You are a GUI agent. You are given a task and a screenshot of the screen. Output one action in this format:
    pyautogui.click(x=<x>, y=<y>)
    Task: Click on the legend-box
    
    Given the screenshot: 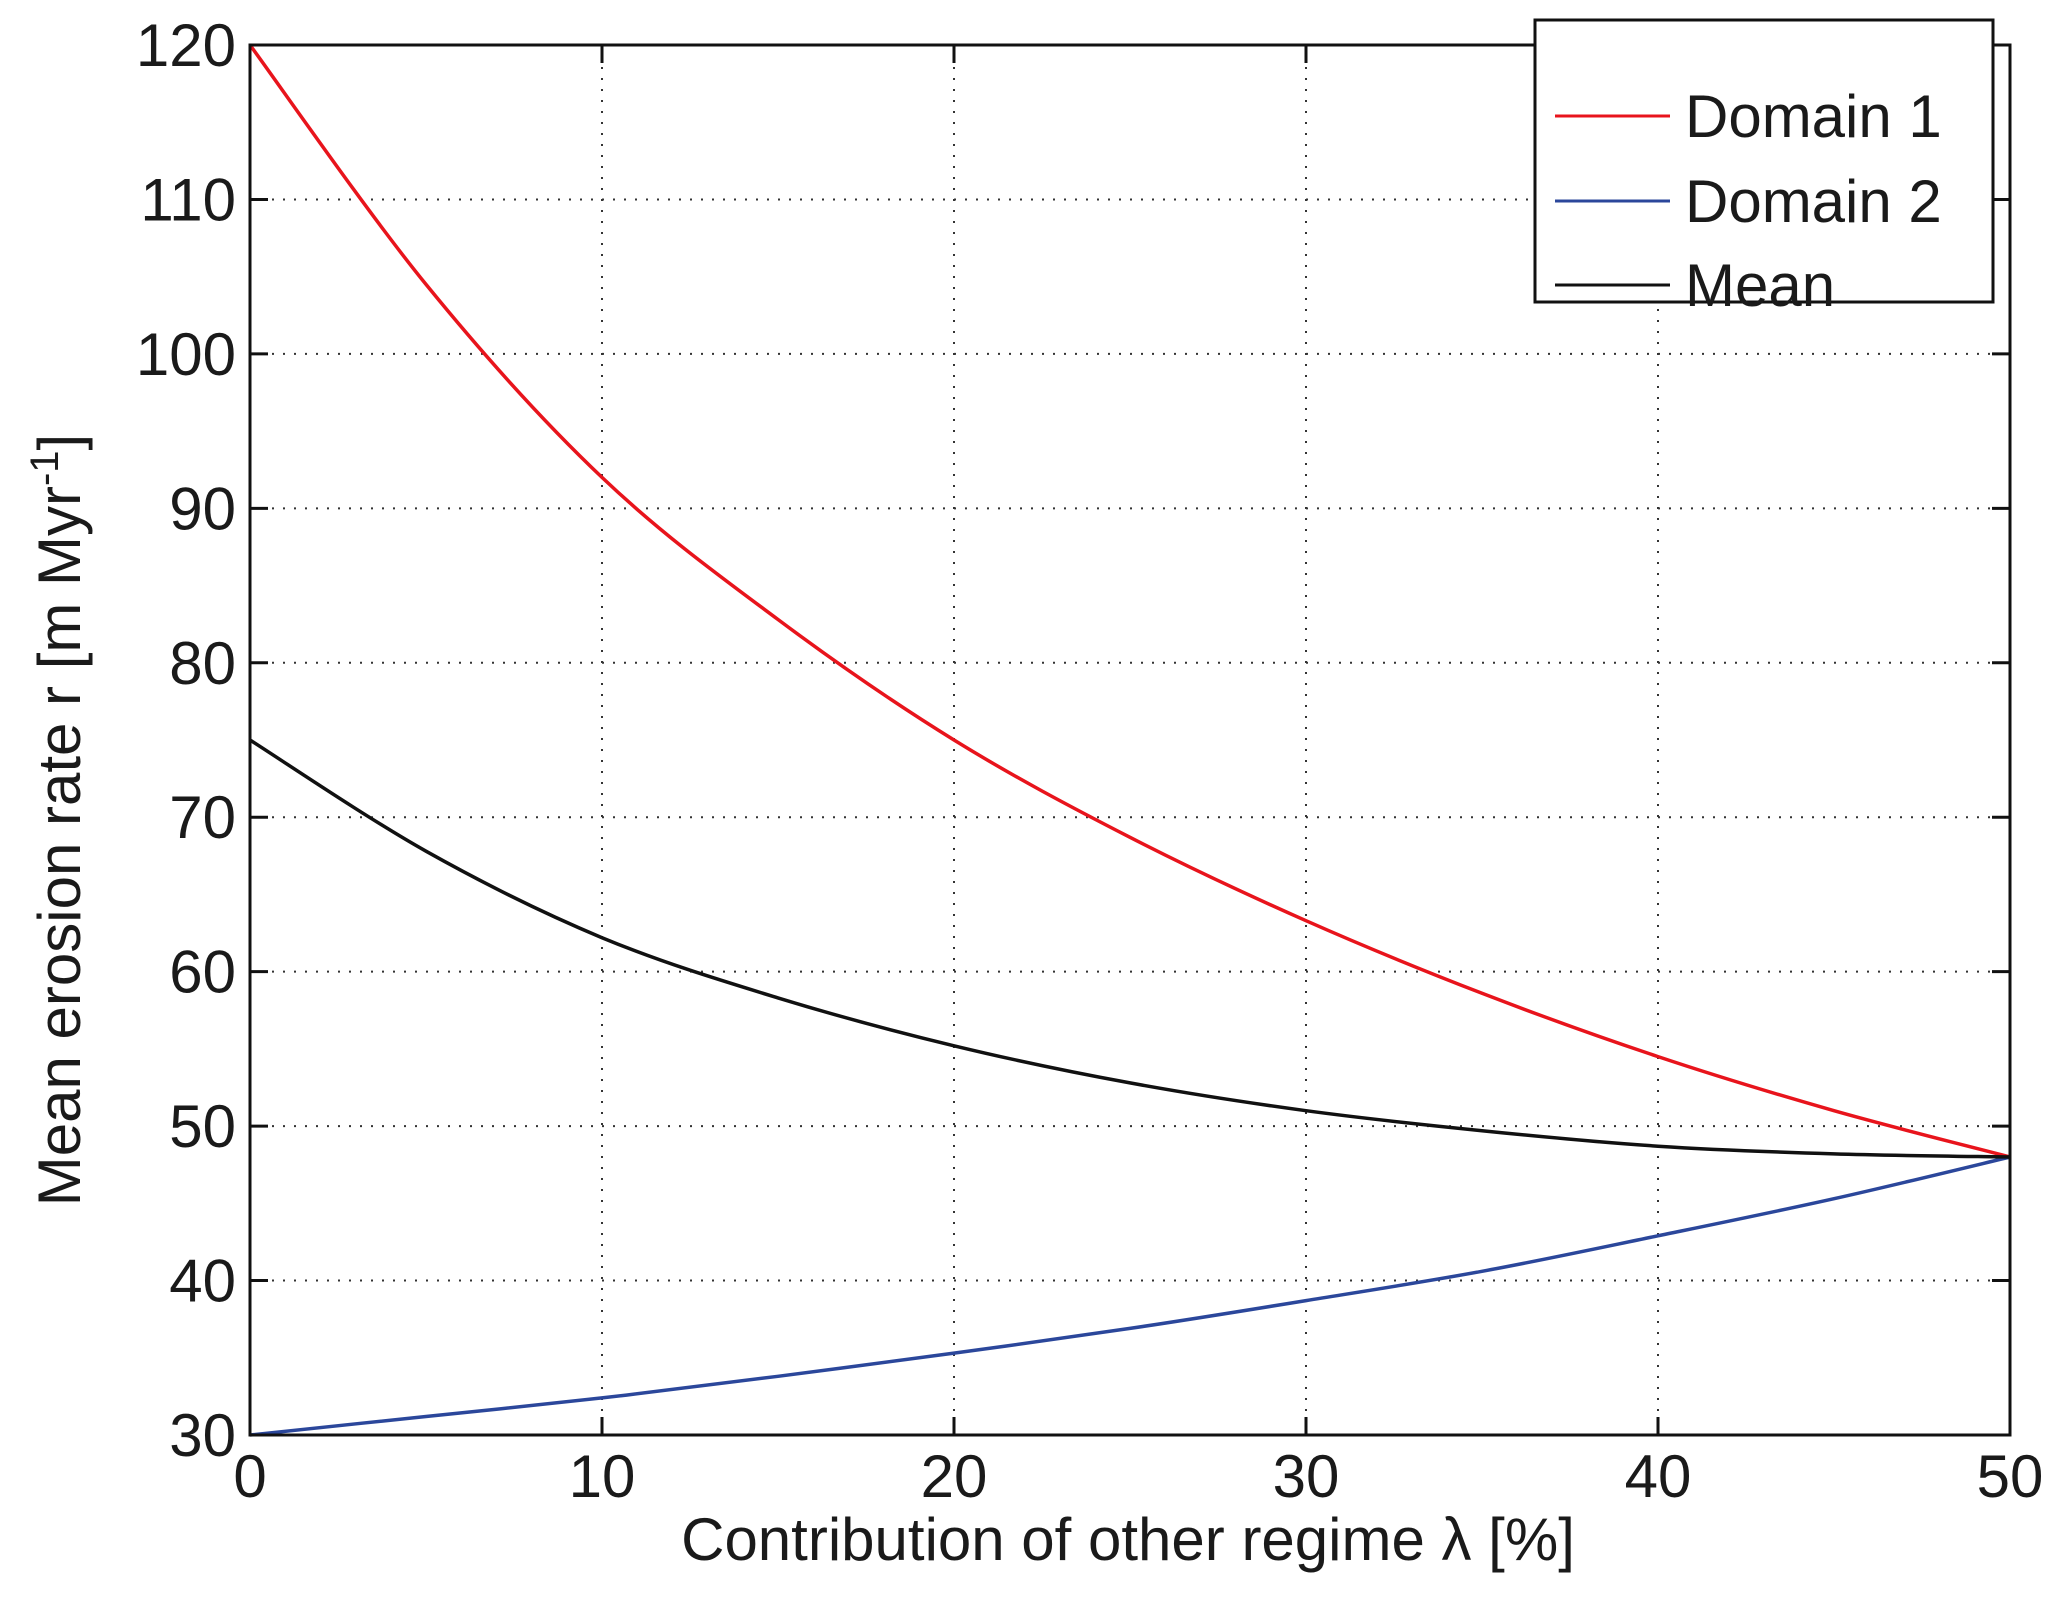 What is the action you would take?
    pyautogui.click(x=1764, y=161)
    